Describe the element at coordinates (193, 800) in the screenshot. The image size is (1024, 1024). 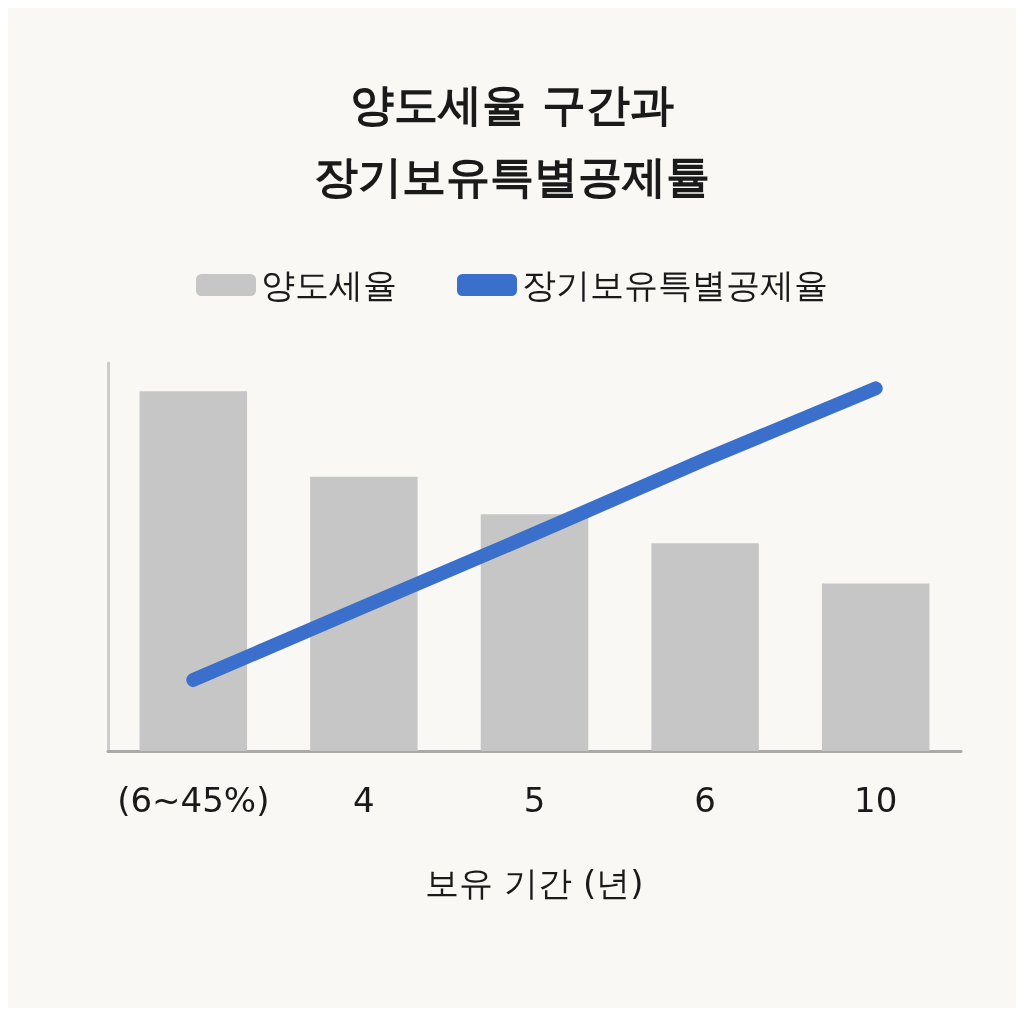
I see `x-tick-label: (6~45%)` at that location.